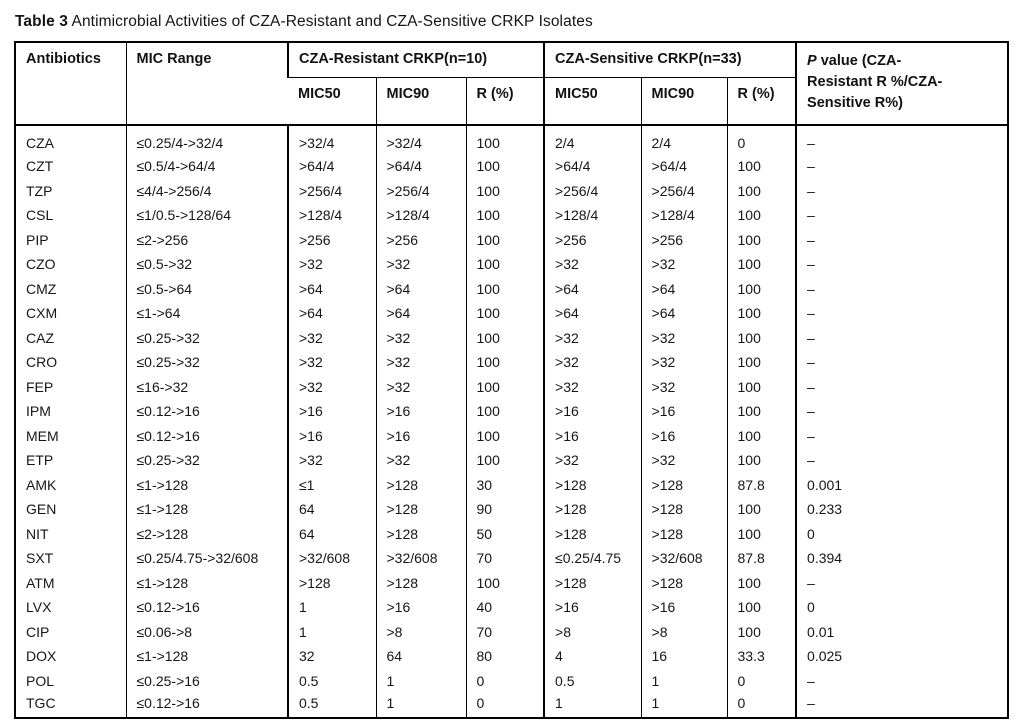  I want to click on cell-r_pct: 50, so click(505, 533).